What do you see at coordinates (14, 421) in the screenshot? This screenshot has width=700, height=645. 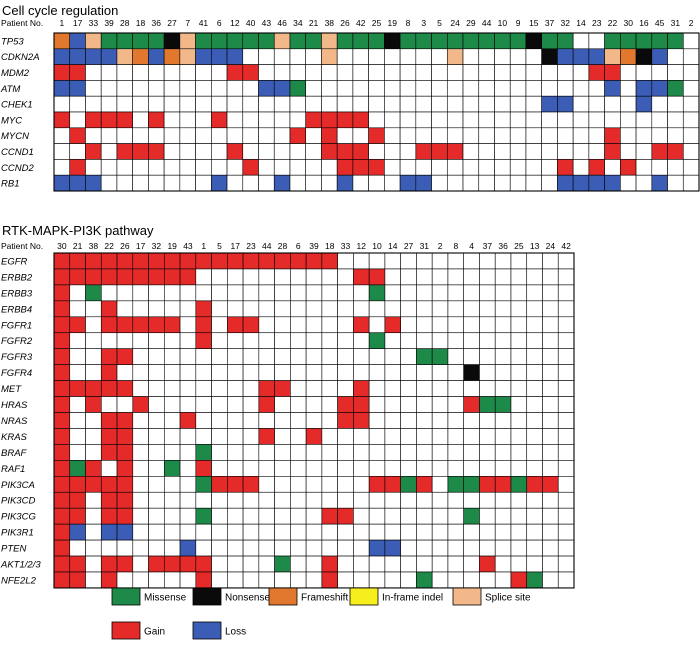 I see `gene-label: NRAS` at bounding box center [14, 421].